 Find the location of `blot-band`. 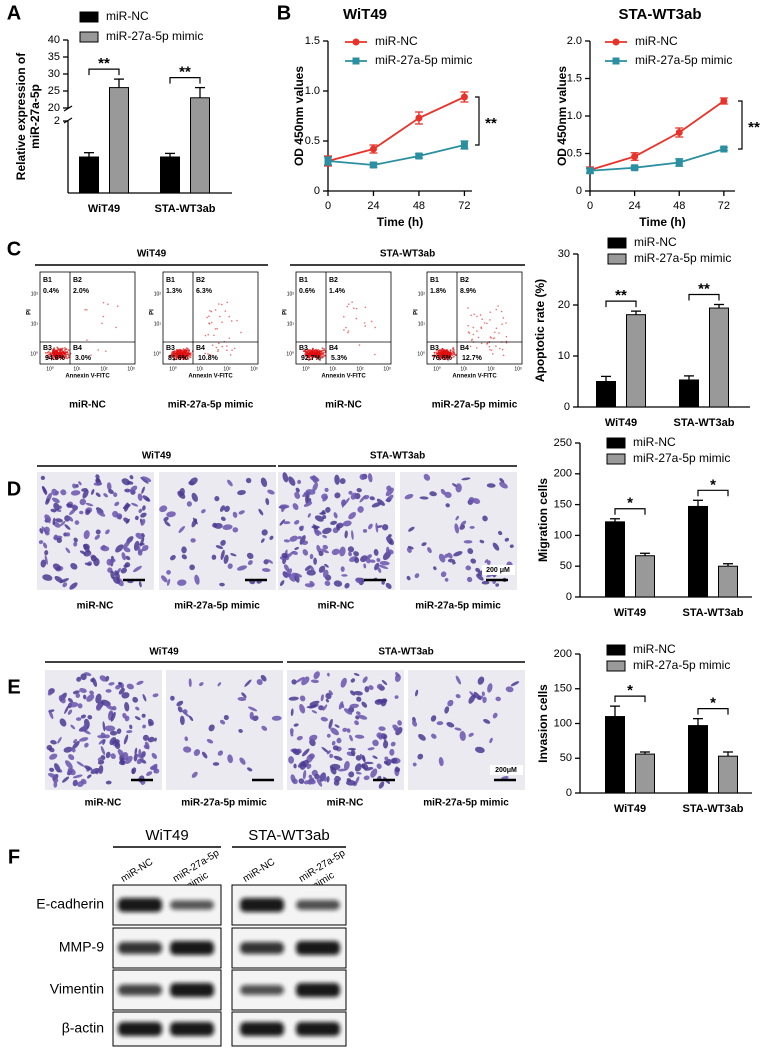

blot-band is located at coordinates (140, 905).